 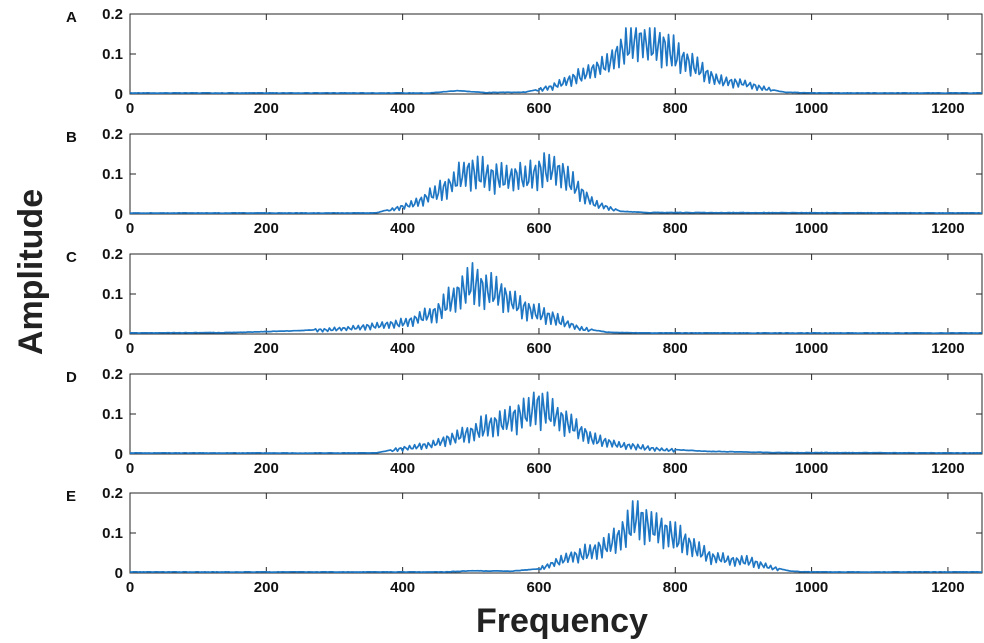 What do you see at coordinates (71, 137) in the screenshot?
I see `panel-letter: B` at bounding box center [71, 137].